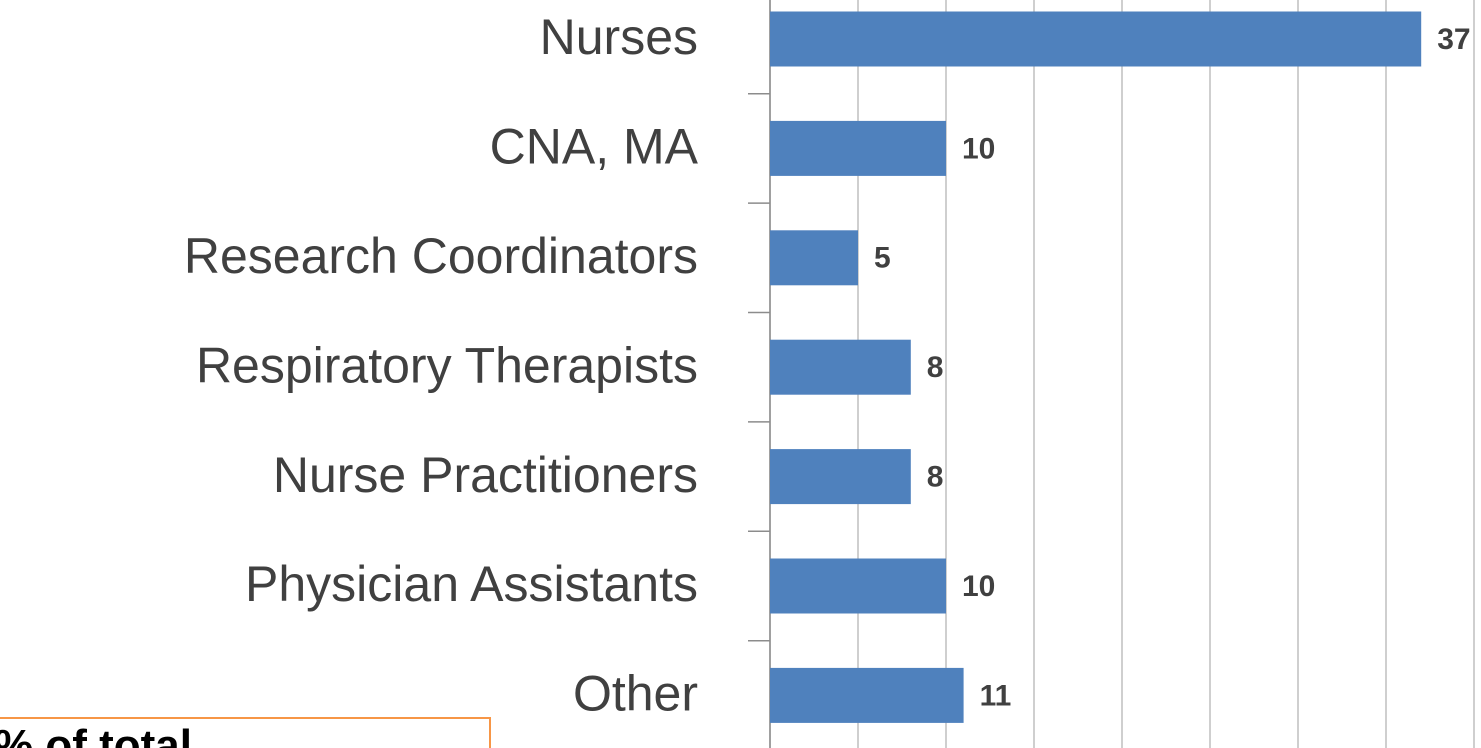  What do you see at coordinates (471, 584) in the screenshot?
I see `category-label: Physician Assistants` at bounding box center [471, 584].